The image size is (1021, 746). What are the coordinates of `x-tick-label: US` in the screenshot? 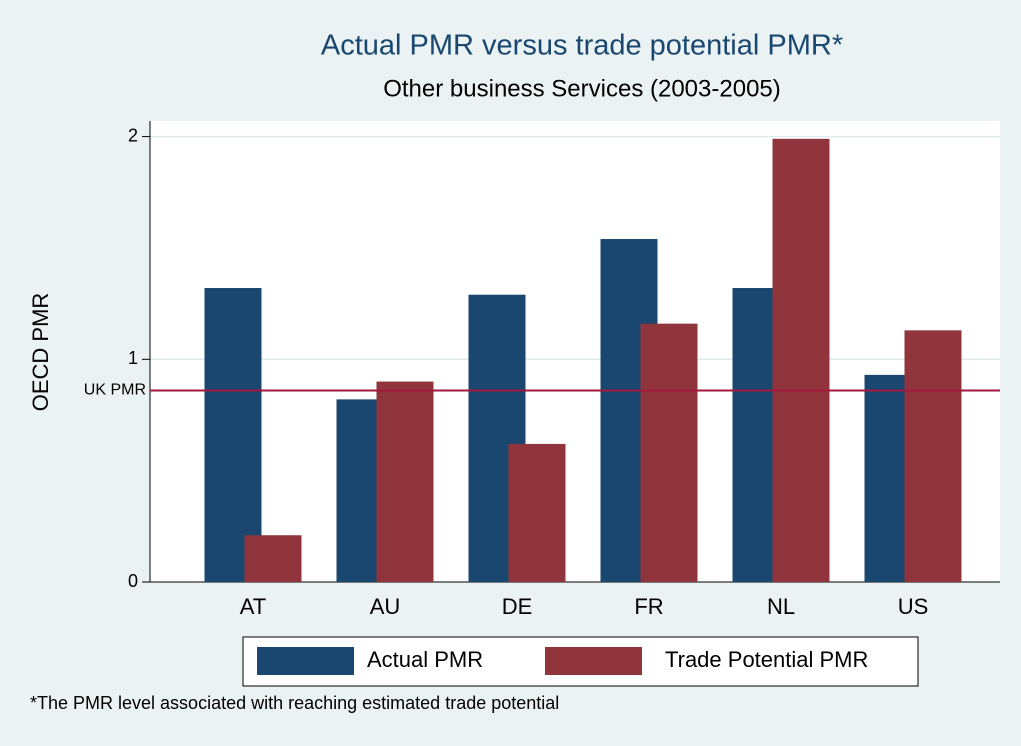 It's located at (913, 606).